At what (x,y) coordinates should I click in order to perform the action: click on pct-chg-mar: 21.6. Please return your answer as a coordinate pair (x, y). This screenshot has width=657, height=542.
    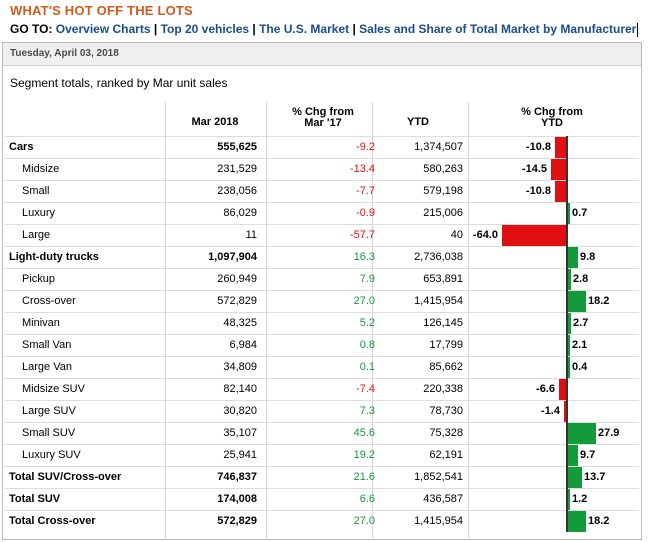
    Looking at the image, I should click on (364, 477).